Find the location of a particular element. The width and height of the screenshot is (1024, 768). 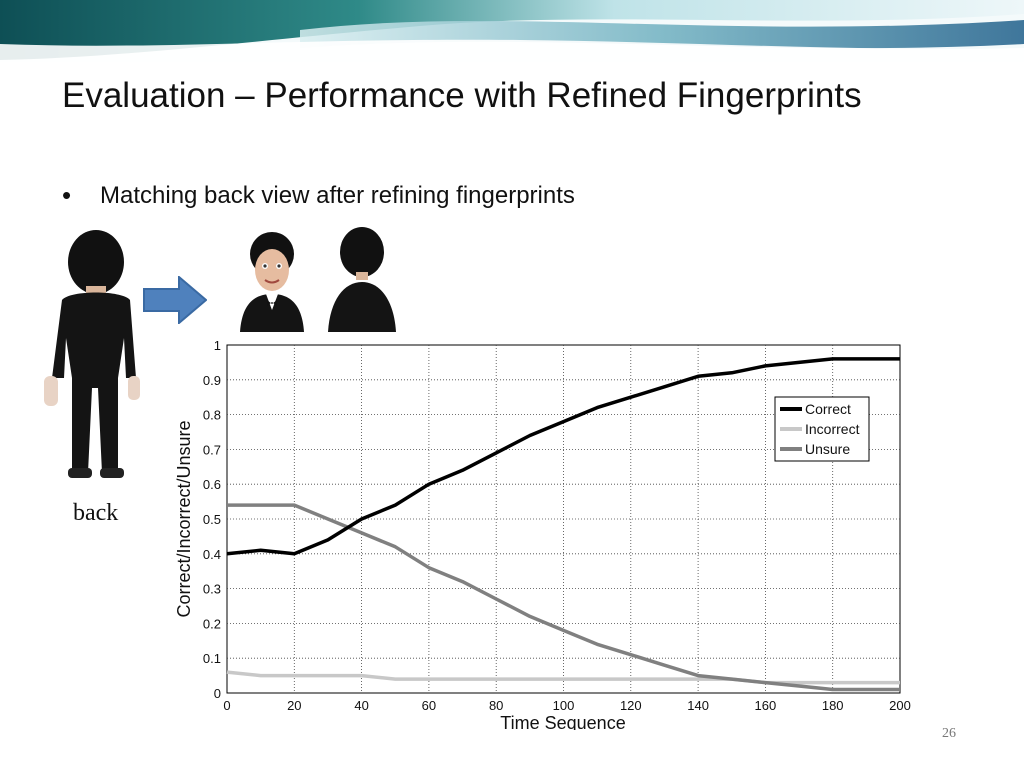

avatar-back-view is located at coordinates (92, 354).